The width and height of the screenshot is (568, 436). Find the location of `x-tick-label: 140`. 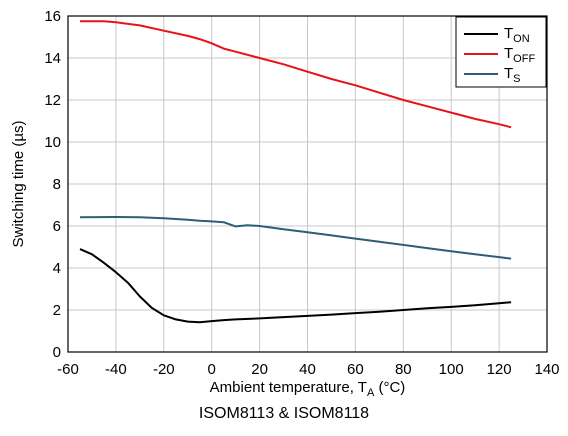

x-tick-label: 140 is located at coordinates (546, 369).